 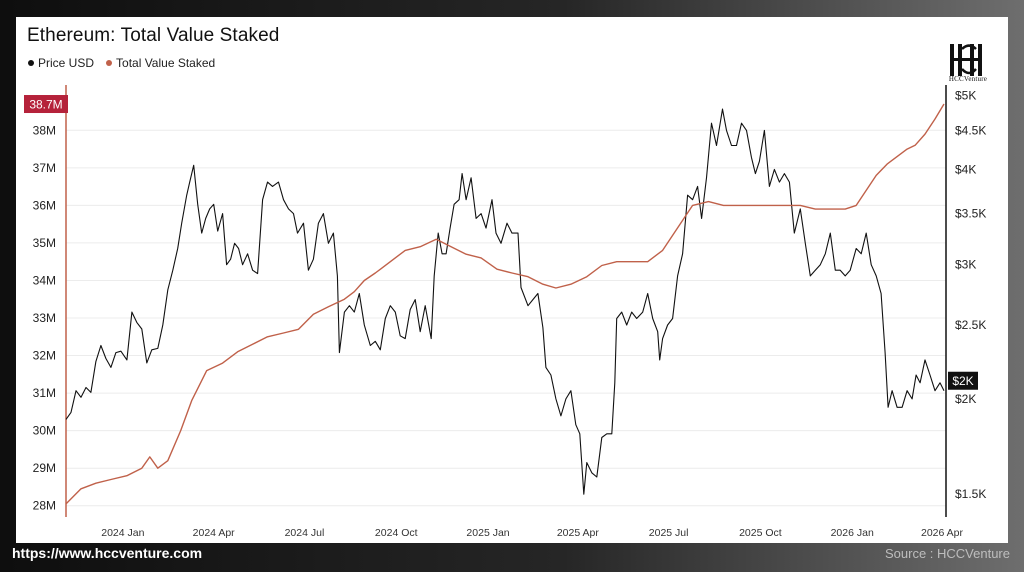 What do you see at coordinates (44, 205) in the screenshot?
I see `left-tick-label-8: 36M` at bounding box center [44, 205].